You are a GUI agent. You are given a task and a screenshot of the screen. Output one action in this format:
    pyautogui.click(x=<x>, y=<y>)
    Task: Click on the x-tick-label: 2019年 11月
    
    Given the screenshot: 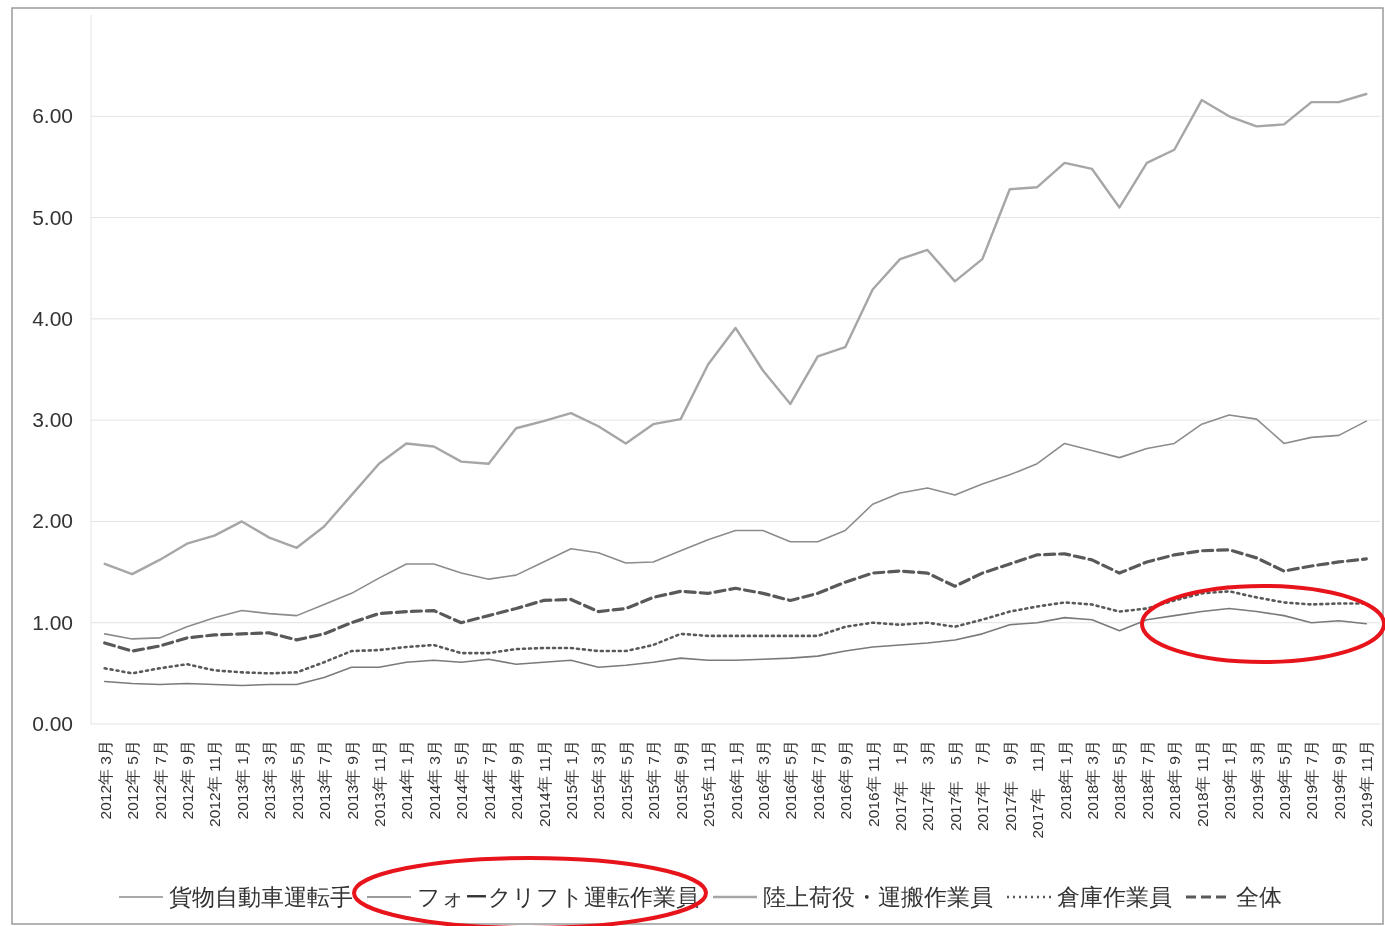 What is the action you would take?
    pyautogui.click(x=1367, y=783)
    